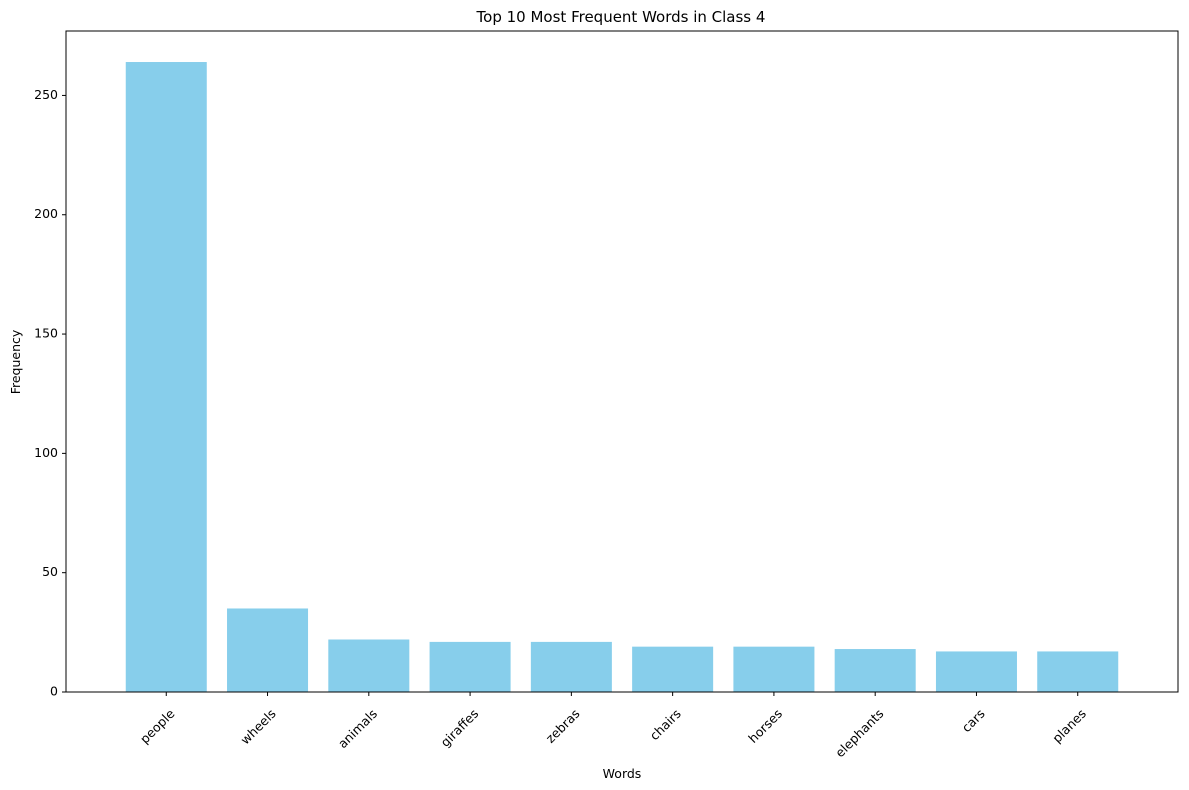 This screenshot has height=790, width=1189. I want to click on x-tick-label: zebras, so click(563, 726).